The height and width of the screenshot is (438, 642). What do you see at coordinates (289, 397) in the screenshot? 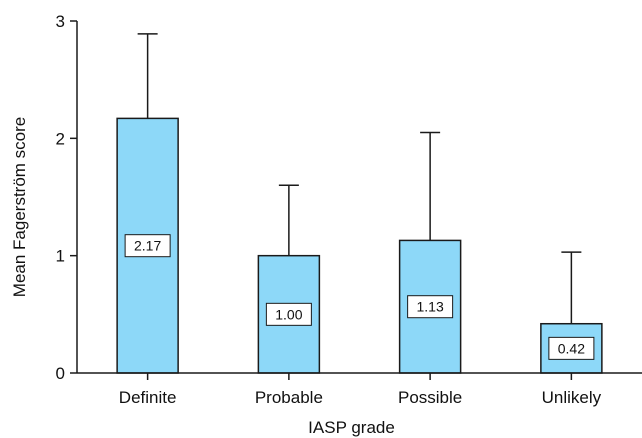
I see `x-tick-label: Probable` at bounding box center [289, 397].